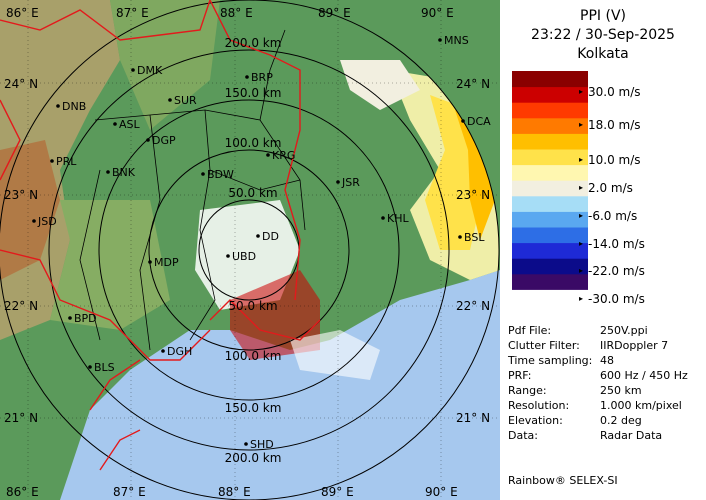  What do you see at coordinates (110, 265) in the screenshot?
I see `plains-terrain-south` at bounding box center [110, 265].